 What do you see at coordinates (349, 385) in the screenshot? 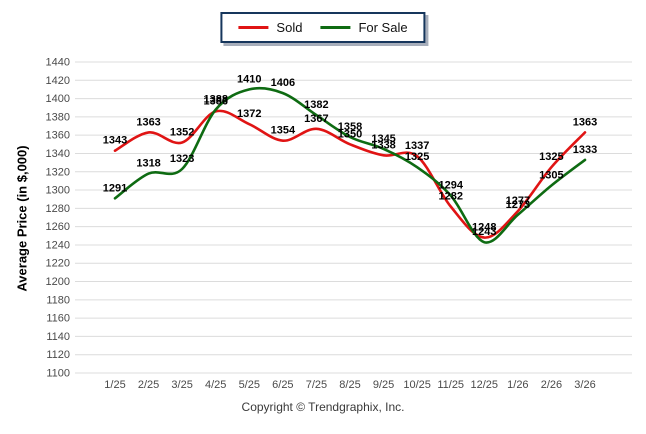
I see `x-tick-label: 8/25` at bounding box center [349, 385].